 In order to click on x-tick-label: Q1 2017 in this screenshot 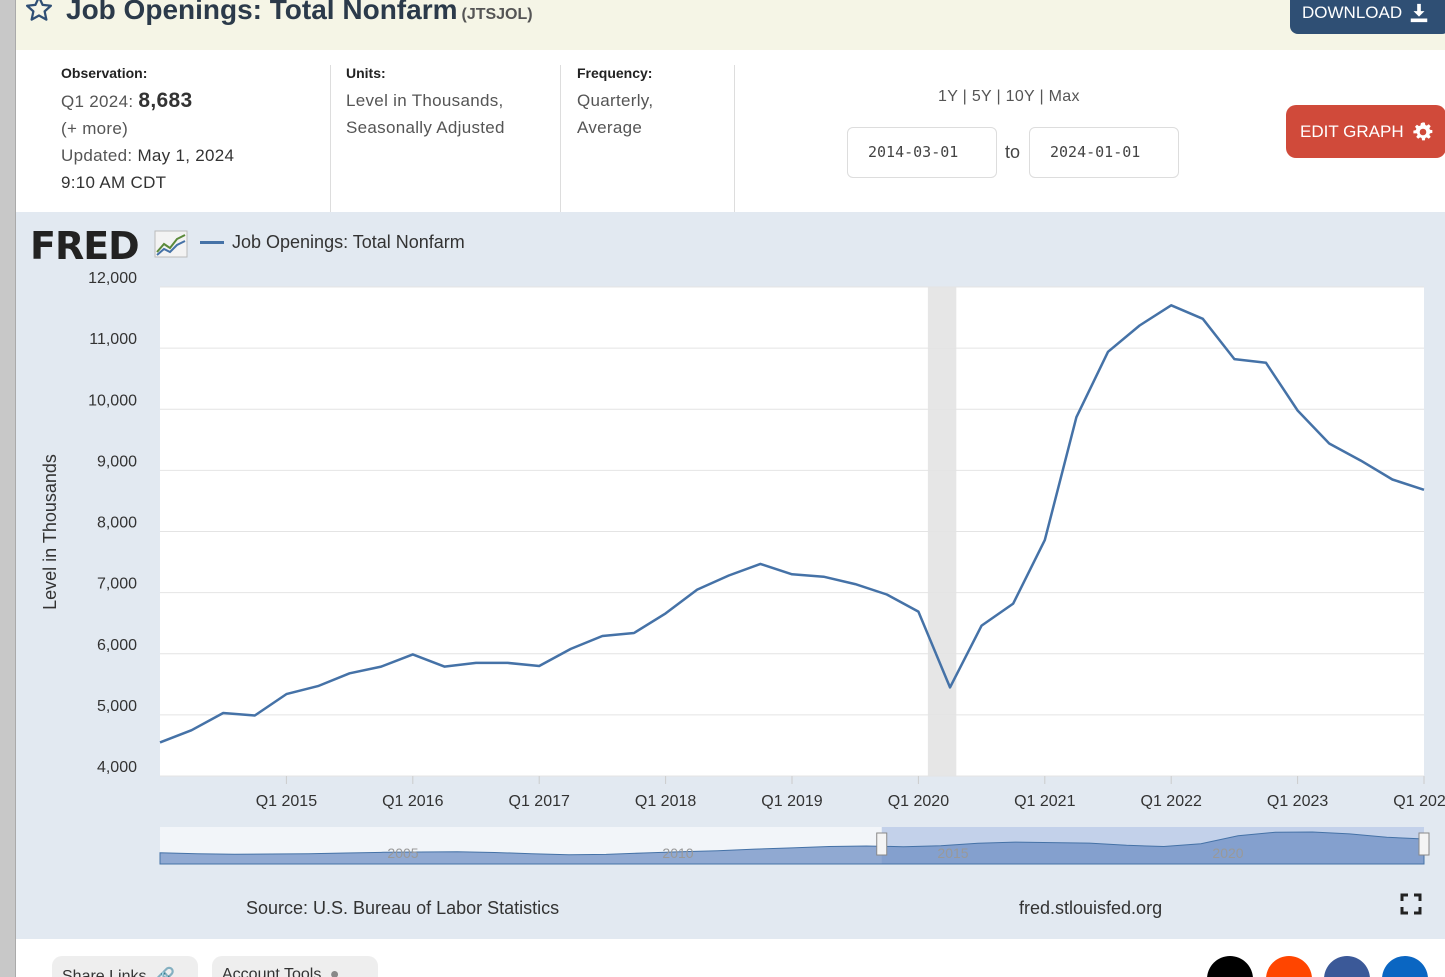, I will do `click(539, 801)`.